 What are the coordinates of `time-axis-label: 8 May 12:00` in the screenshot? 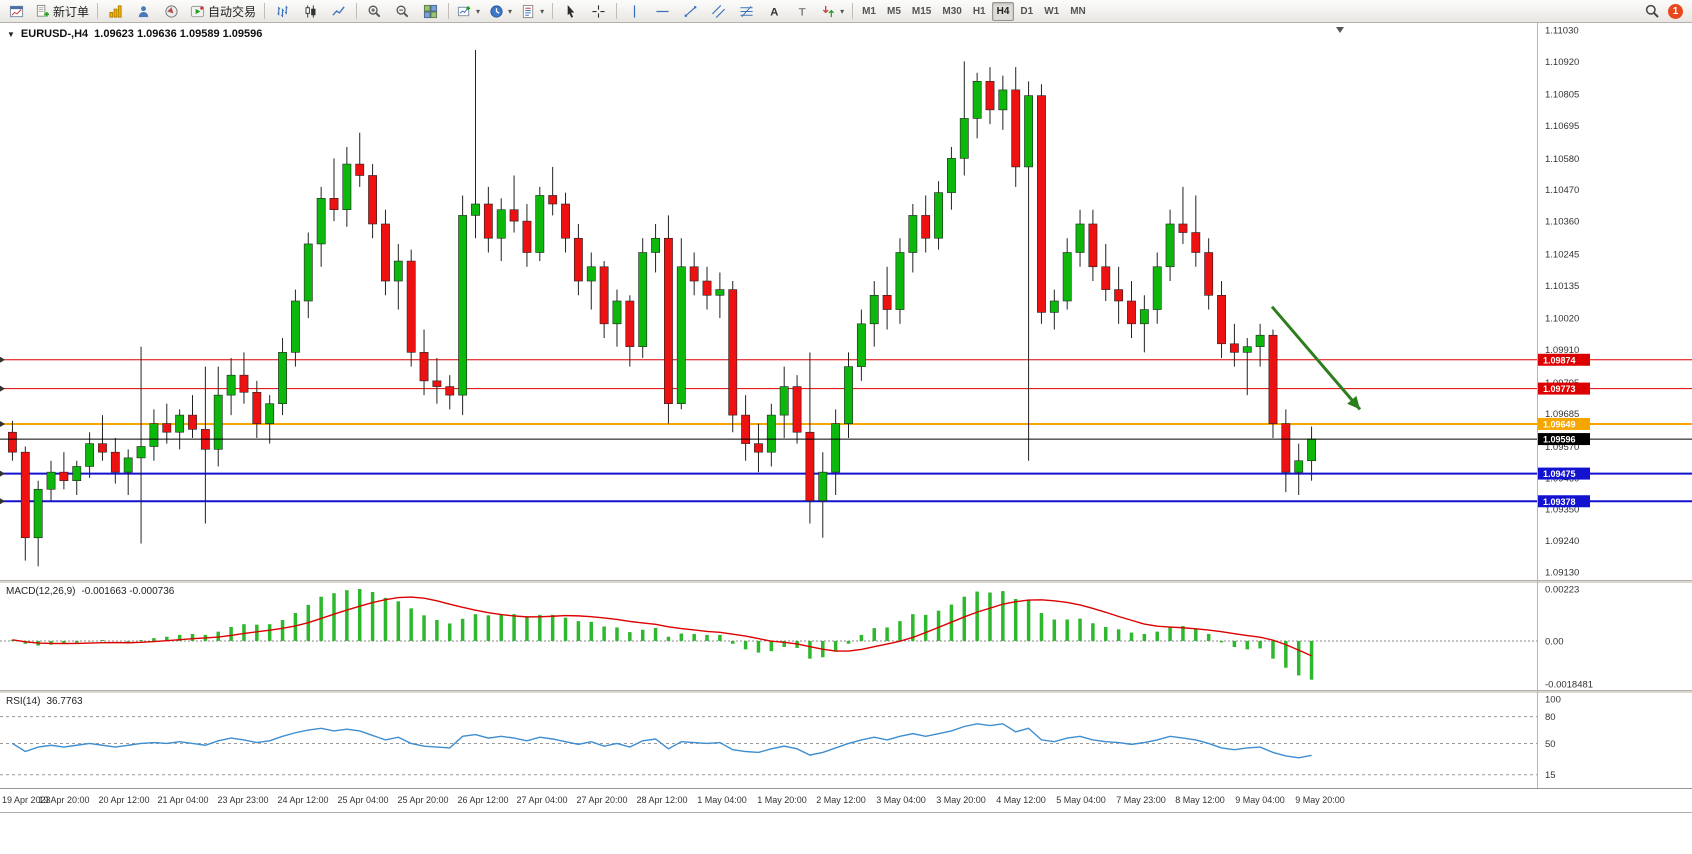 It's located at (1200, 800).